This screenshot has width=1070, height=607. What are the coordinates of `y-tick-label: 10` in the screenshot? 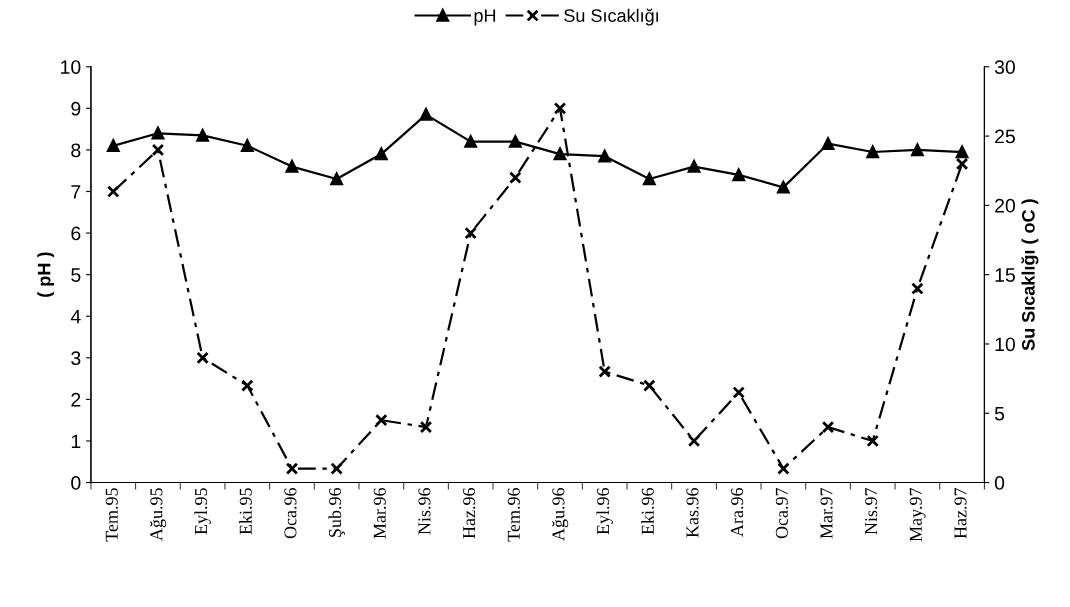 It's located at (71, 67).